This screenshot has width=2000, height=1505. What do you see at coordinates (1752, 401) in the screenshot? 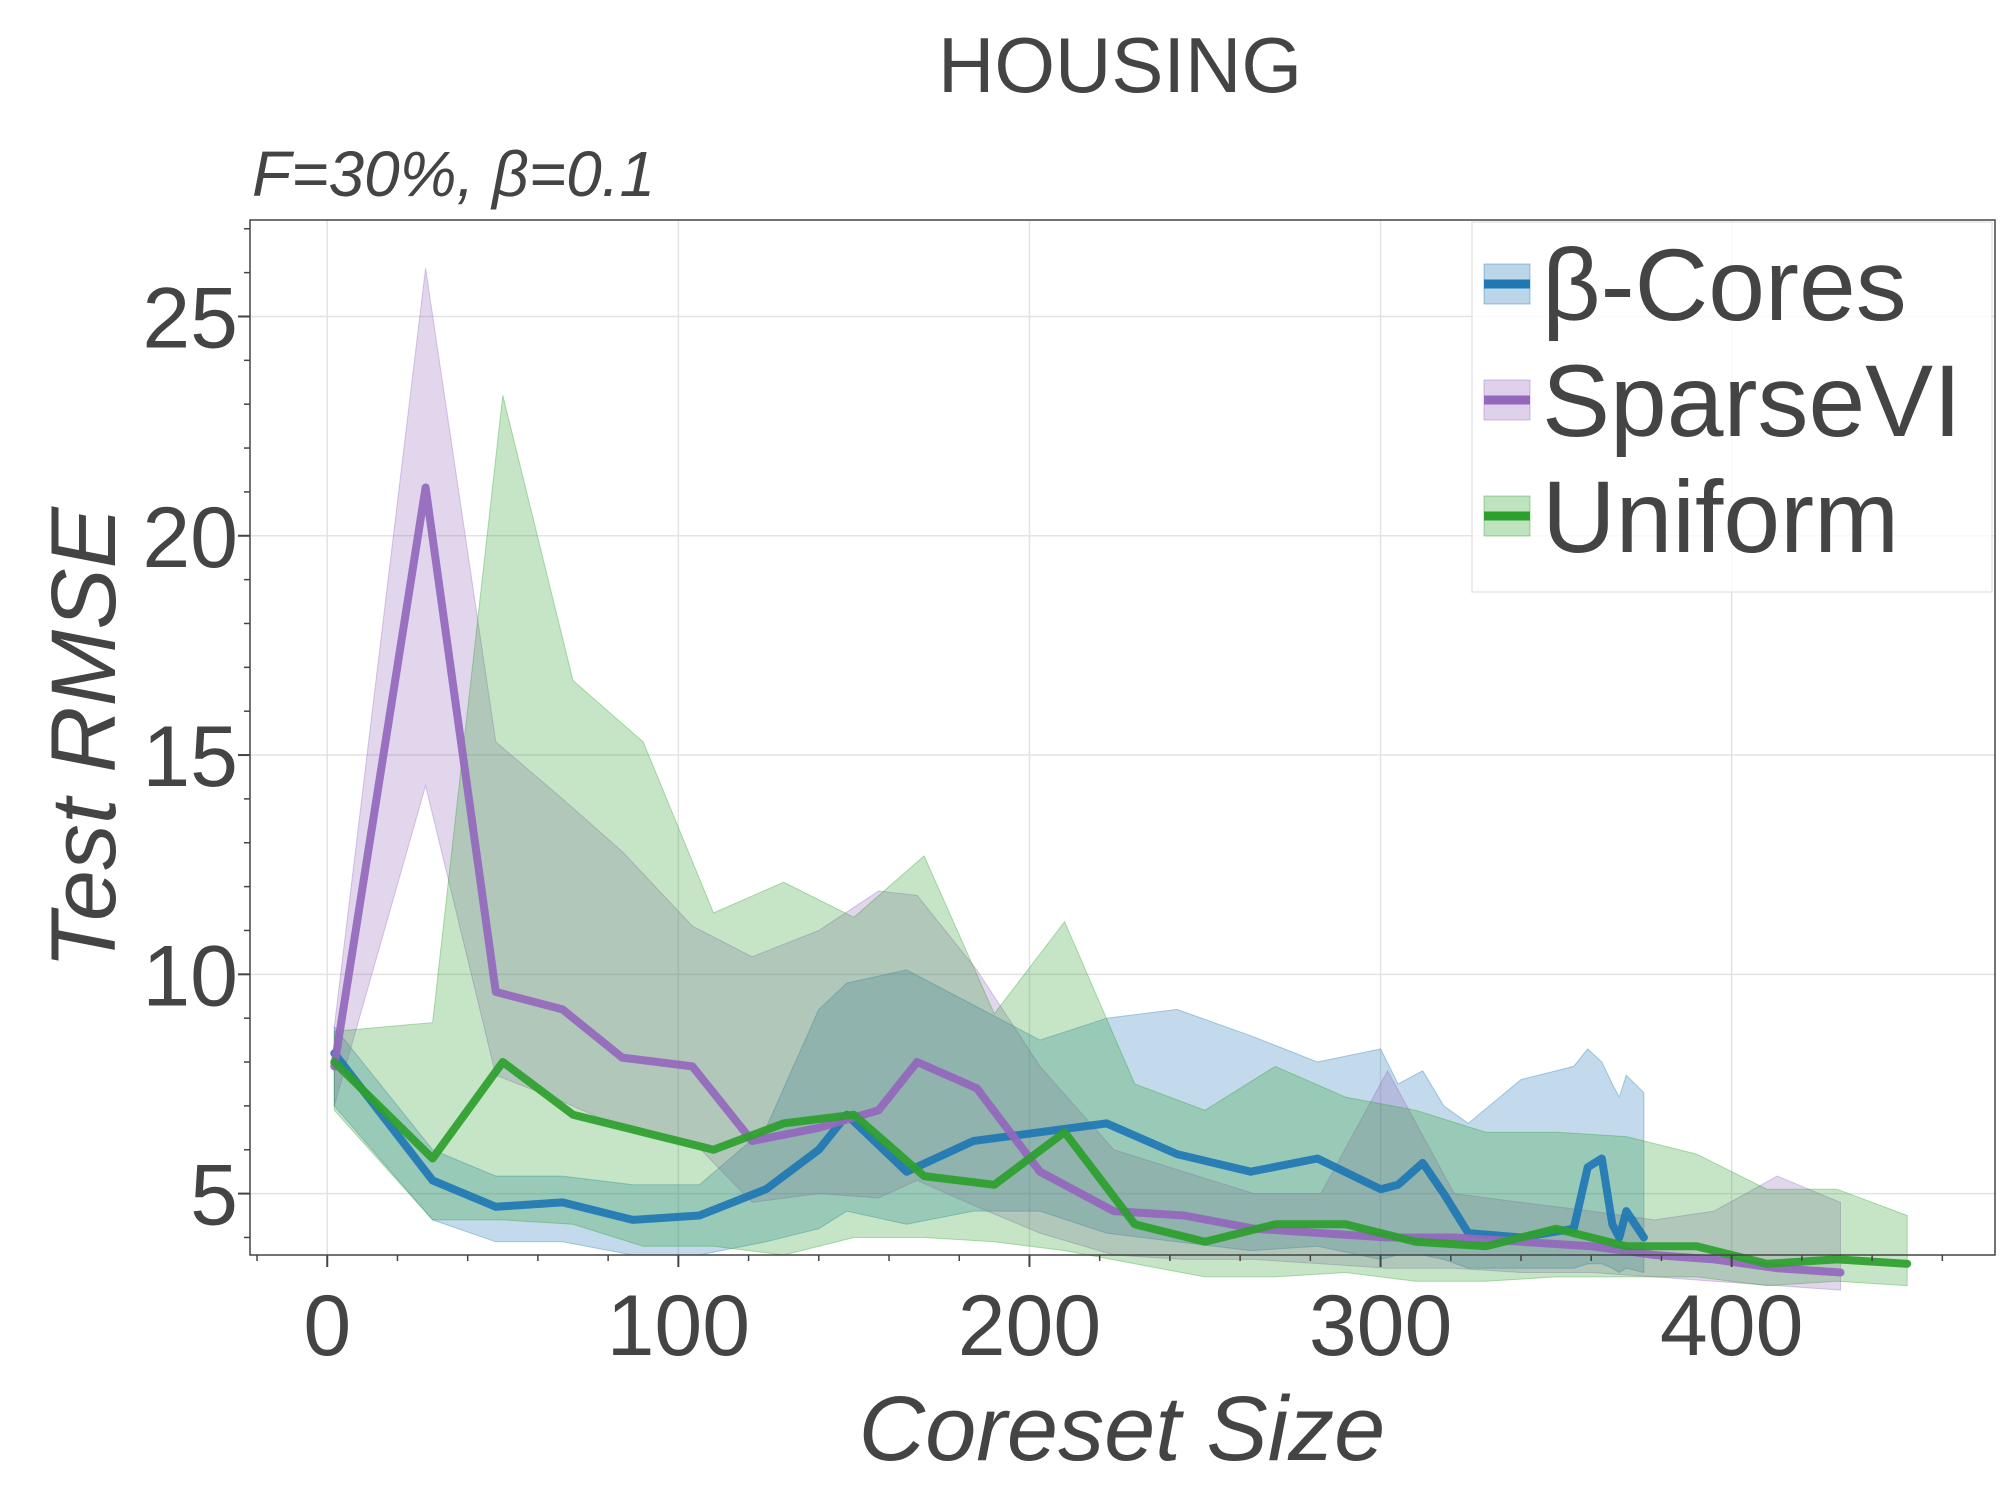
I see `legend-label-SparseVI: SparseVI` at bounding box center [1752, 401].